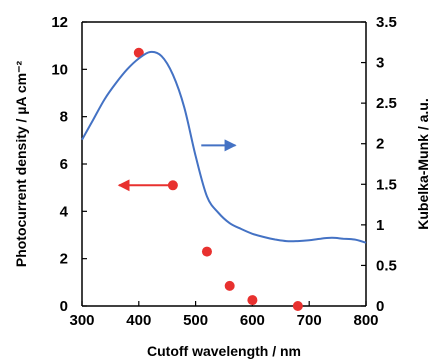 The image size is (438, 364). What do you see at coordinates (64, 117) in the screenshot?
I see `y-left-tick-label: 8` at bounding box center [64, 117].